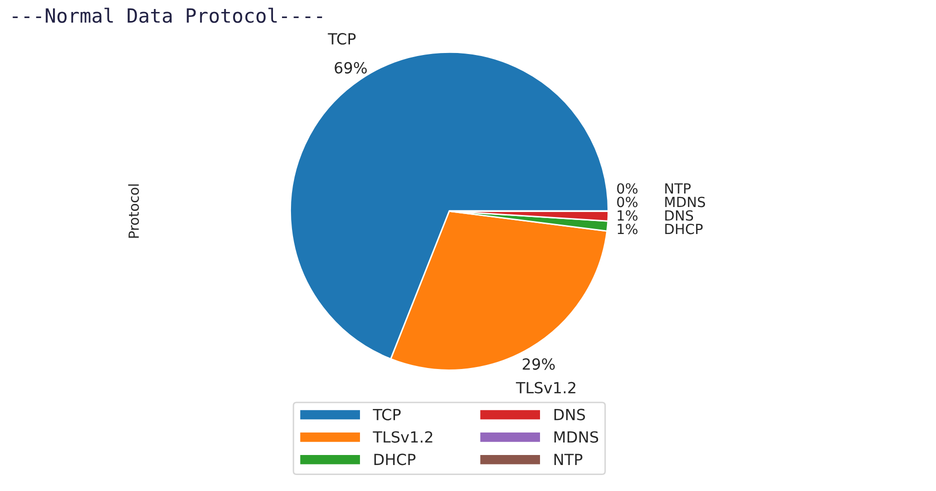  What do you see at coordinates (350, 68) in the screenshot?
I see `data-label: 69%` at bounding box center [350, 68].